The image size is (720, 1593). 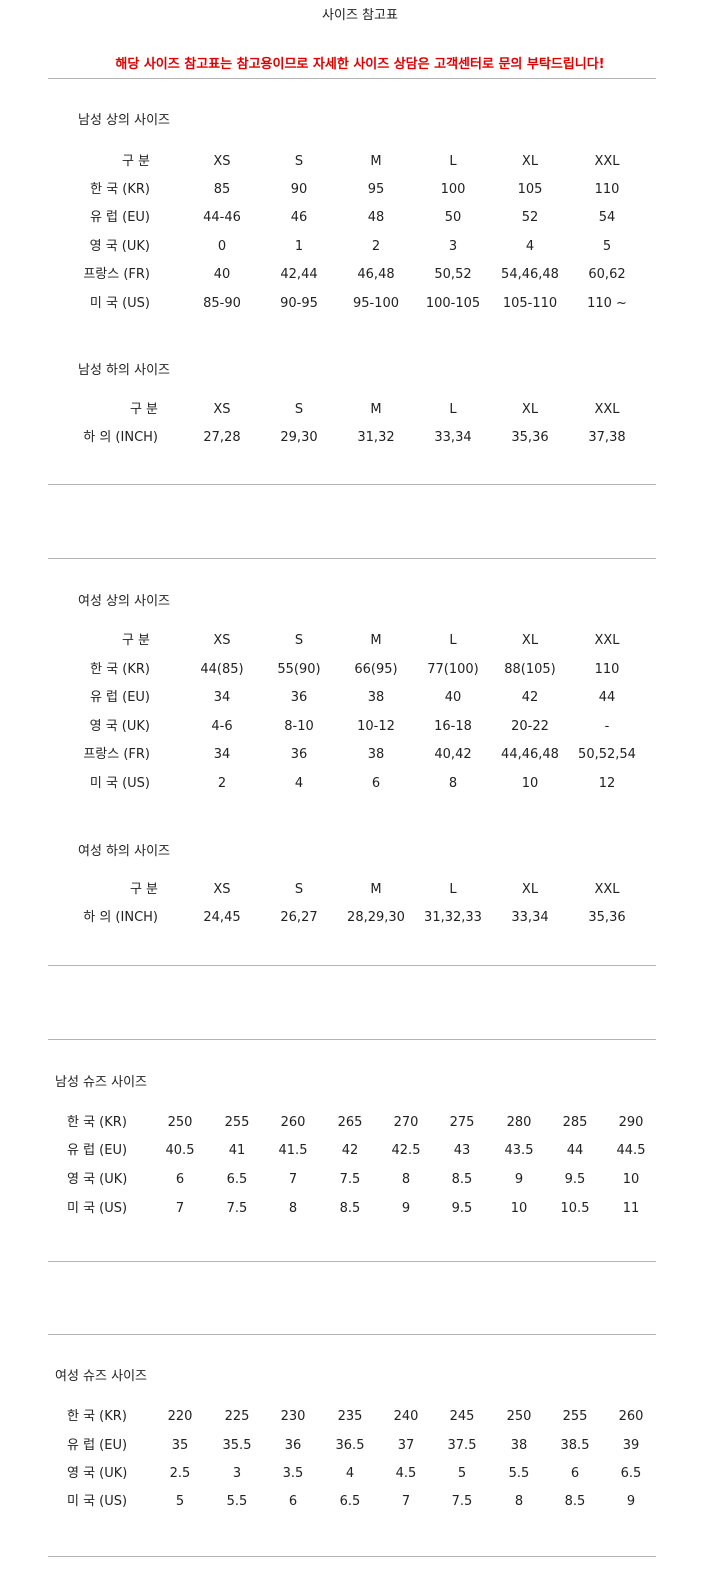 I want to click on table-row: 유 럽 (EU) 34 36 38 40 42 44, so click(x=360, y=698).